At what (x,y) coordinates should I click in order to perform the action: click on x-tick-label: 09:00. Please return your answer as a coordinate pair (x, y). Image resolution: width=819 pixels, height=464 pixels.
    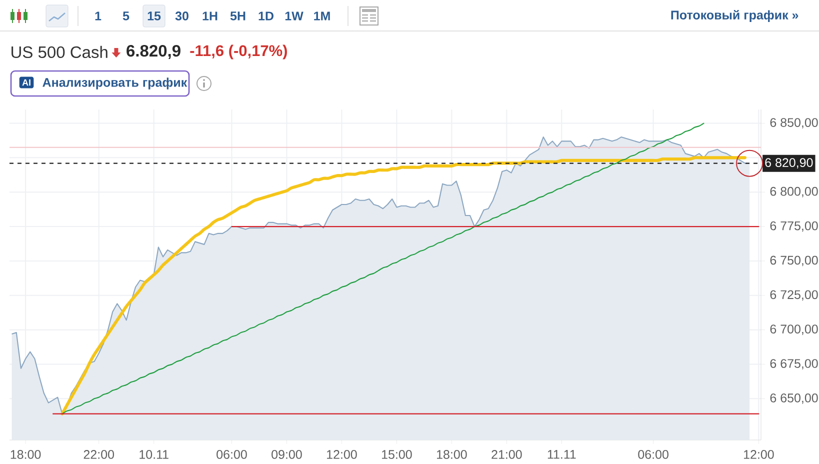
    Looking at the image, I should click on (287, 454).